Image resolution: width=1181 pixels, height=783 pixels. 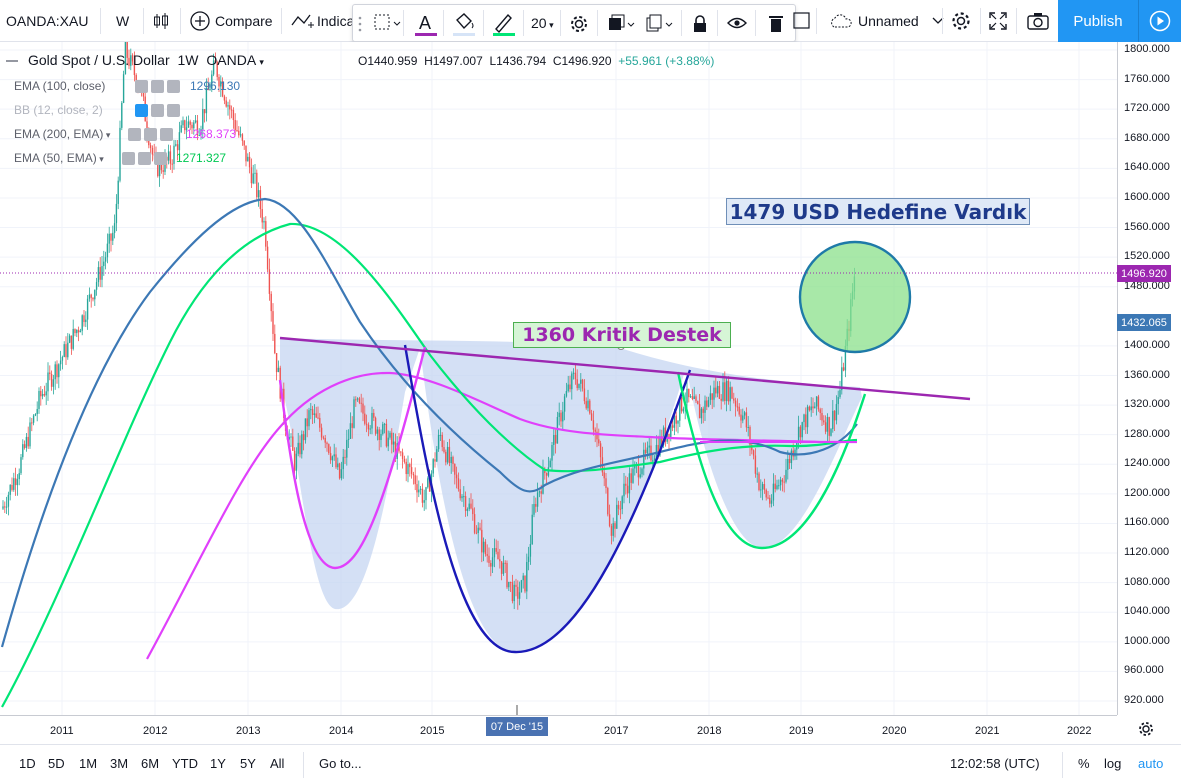 I want to click on trash-icon, so click(x=776, y=24).